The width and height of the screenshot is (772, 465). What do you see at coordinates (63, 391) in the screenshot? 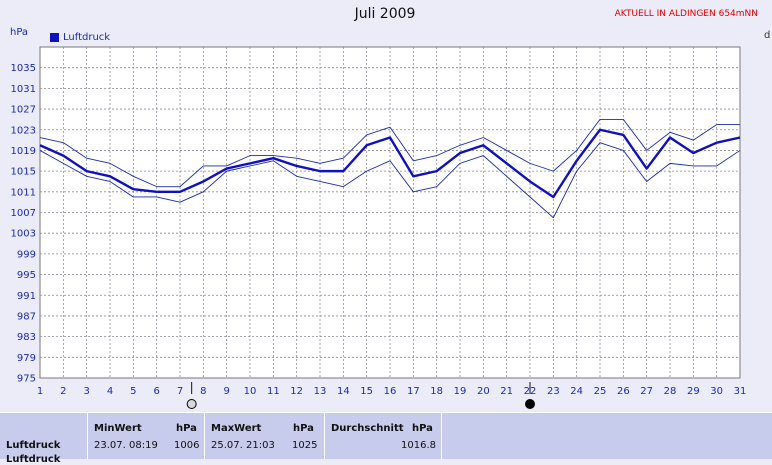
I see `x-tick-label: 2` at bounding box center [63, 391].